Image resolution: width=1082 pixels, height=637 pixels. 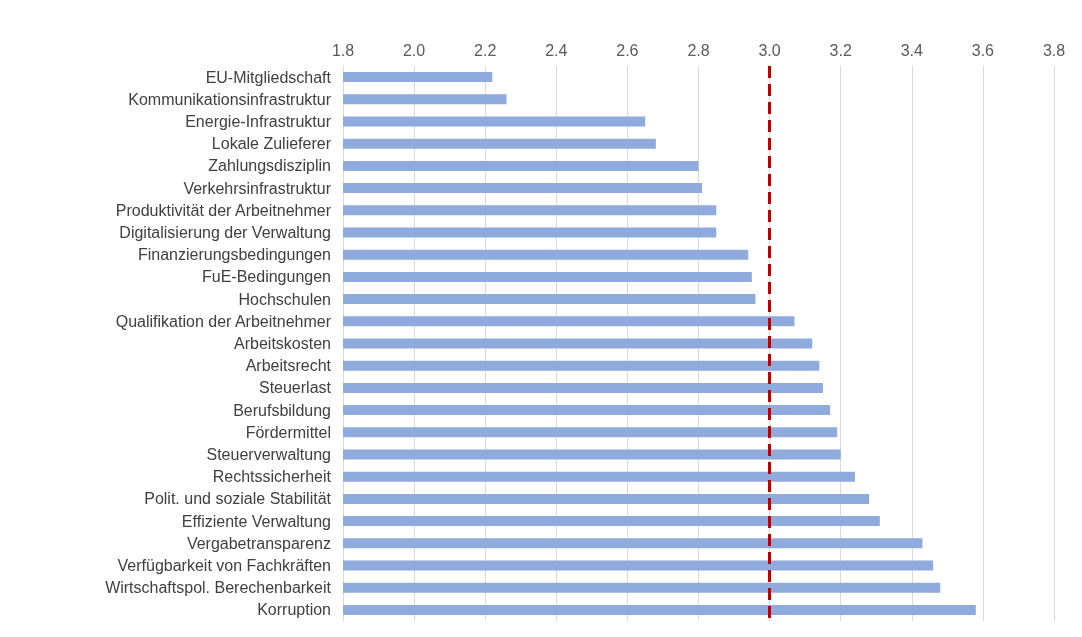 I want to click on y-tick-label: Effiziente Verwaltung, so click(x=256, y=521).